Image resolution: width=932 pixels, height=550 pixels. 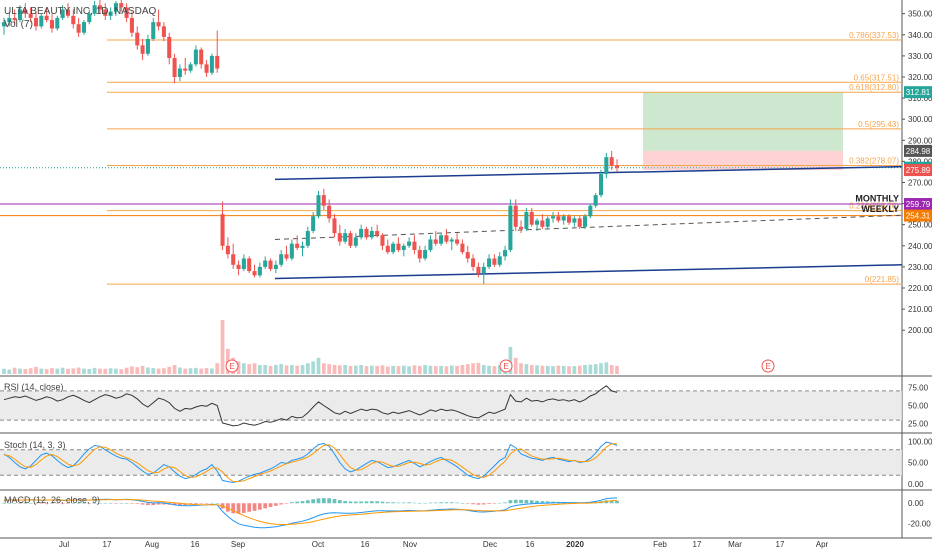 What do you see at coordinates (918, 92) in the screenshot?
I see `price-tag-label: 312.81` at bounding box center [918, 92].